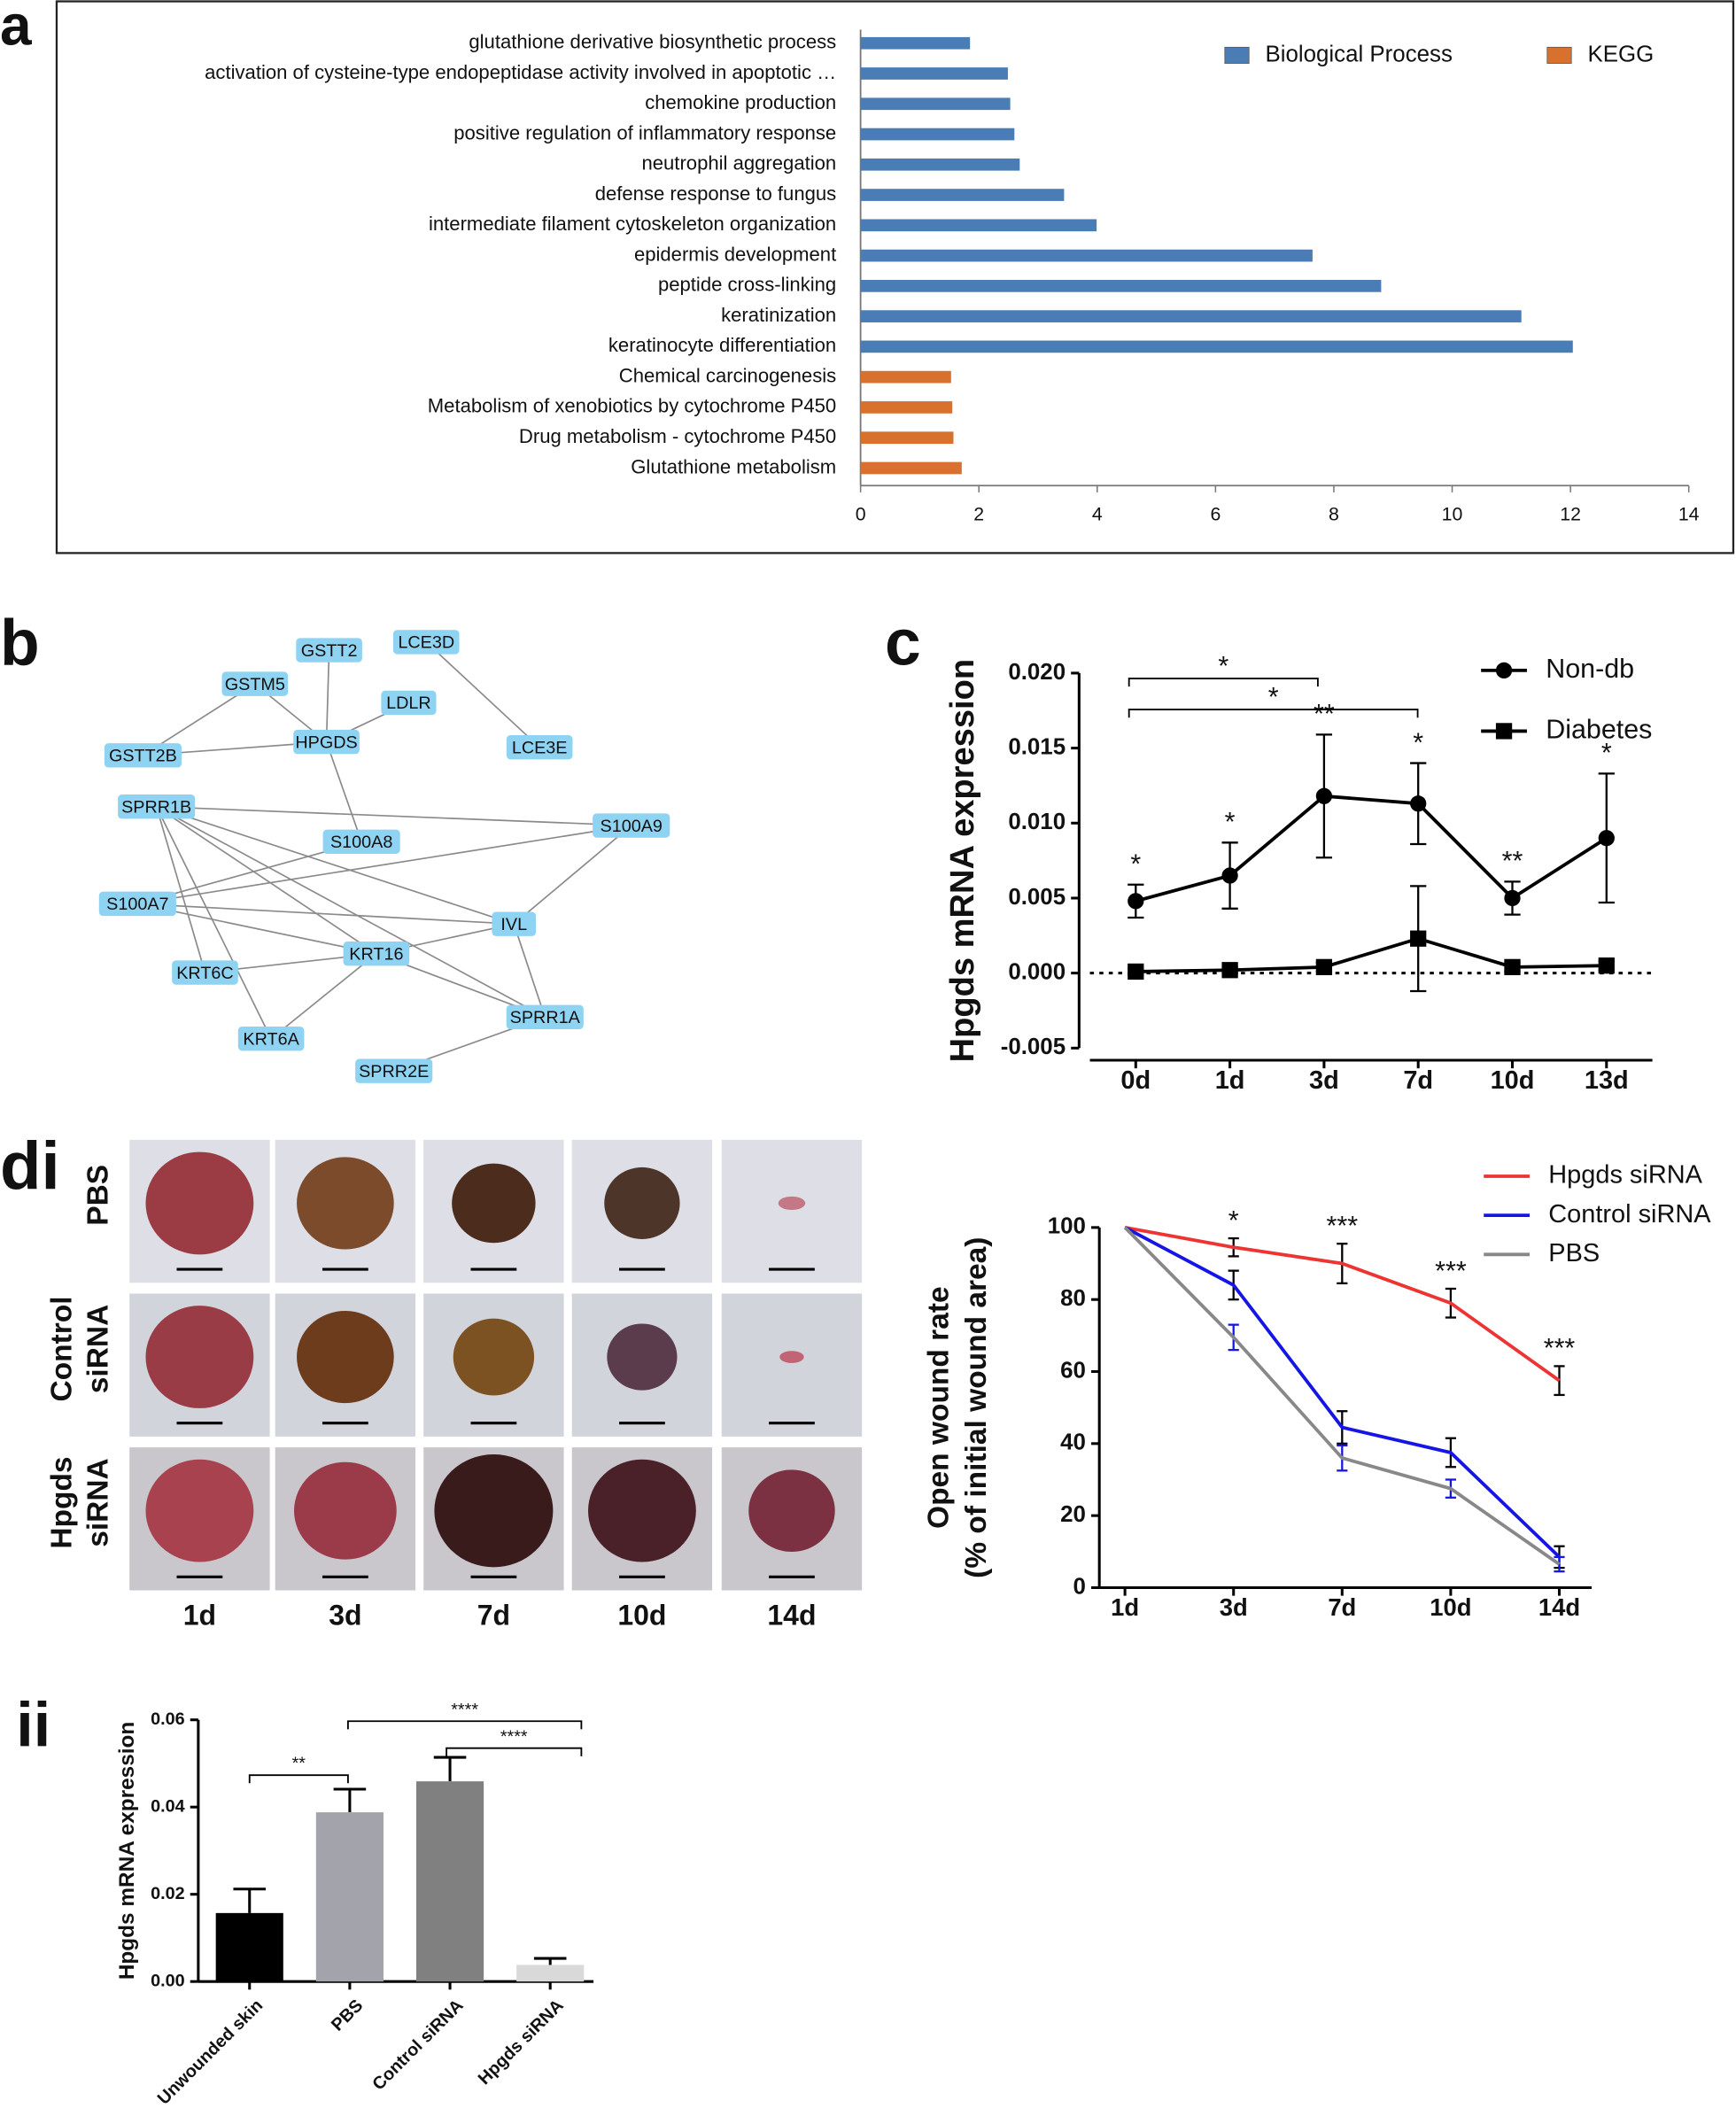  Describe the element at coordinates (16, 28) in the screenshot. I see `panel-label: a` at that location.